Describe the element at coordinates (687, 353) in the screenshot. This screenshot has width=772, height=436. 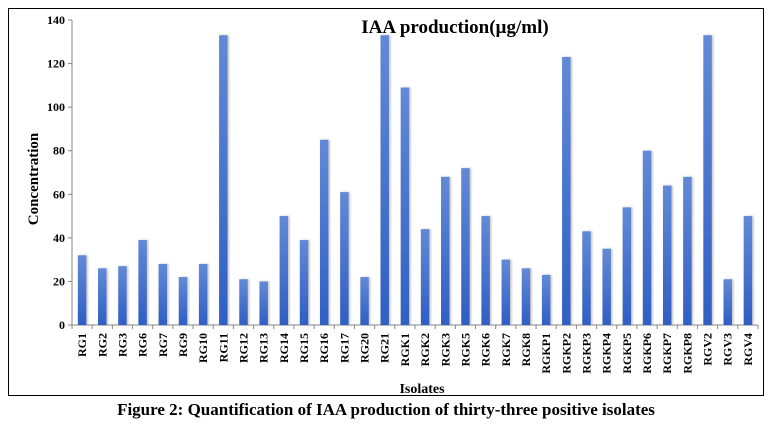
I see `x-tick-label: RGKP8` at that location.